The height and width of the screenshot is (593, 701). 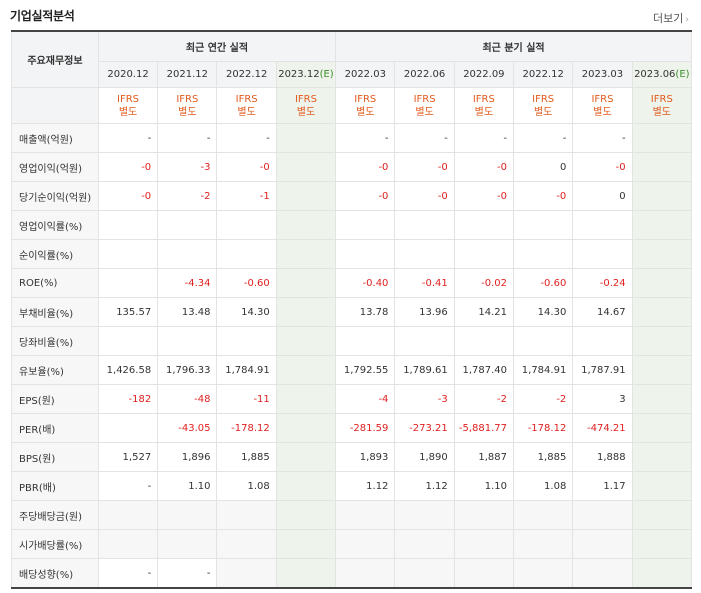 What do you see at coordinates (484, 457) in the screenshot?
I see `table-cell: 1,887` at bounding box center [484, 457].